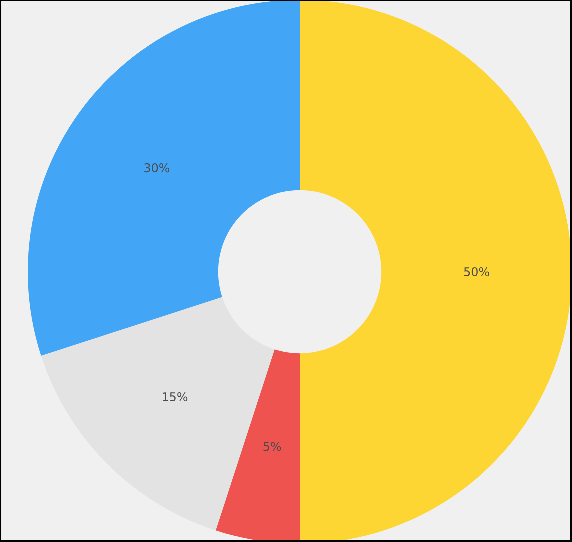 The width and height of the screenshot is (572, 542). I want to click on data-label: 5%, so click(273, 447).